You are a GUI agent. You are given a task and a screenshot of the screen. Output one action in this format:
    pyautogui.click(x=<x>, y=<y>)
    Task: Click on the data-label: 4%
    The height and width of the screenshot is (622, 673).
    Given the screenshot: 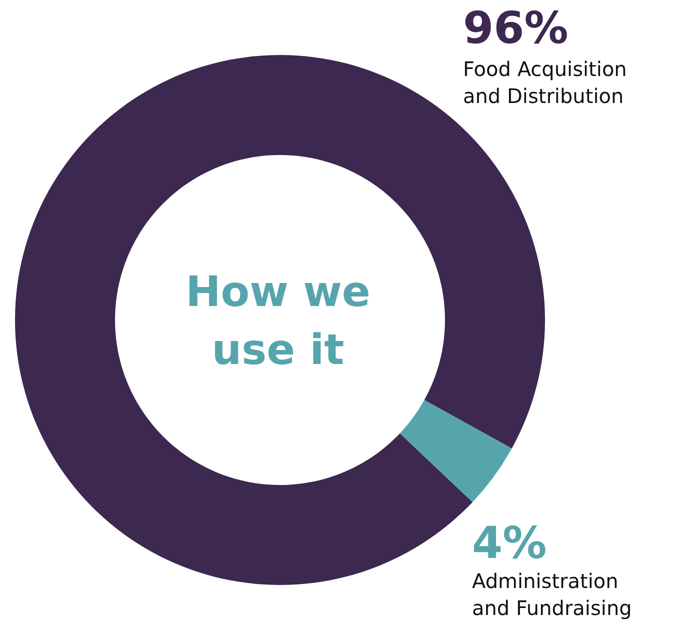 What is the action you would take?
    pyautogui.click(x=509, y=543)
    